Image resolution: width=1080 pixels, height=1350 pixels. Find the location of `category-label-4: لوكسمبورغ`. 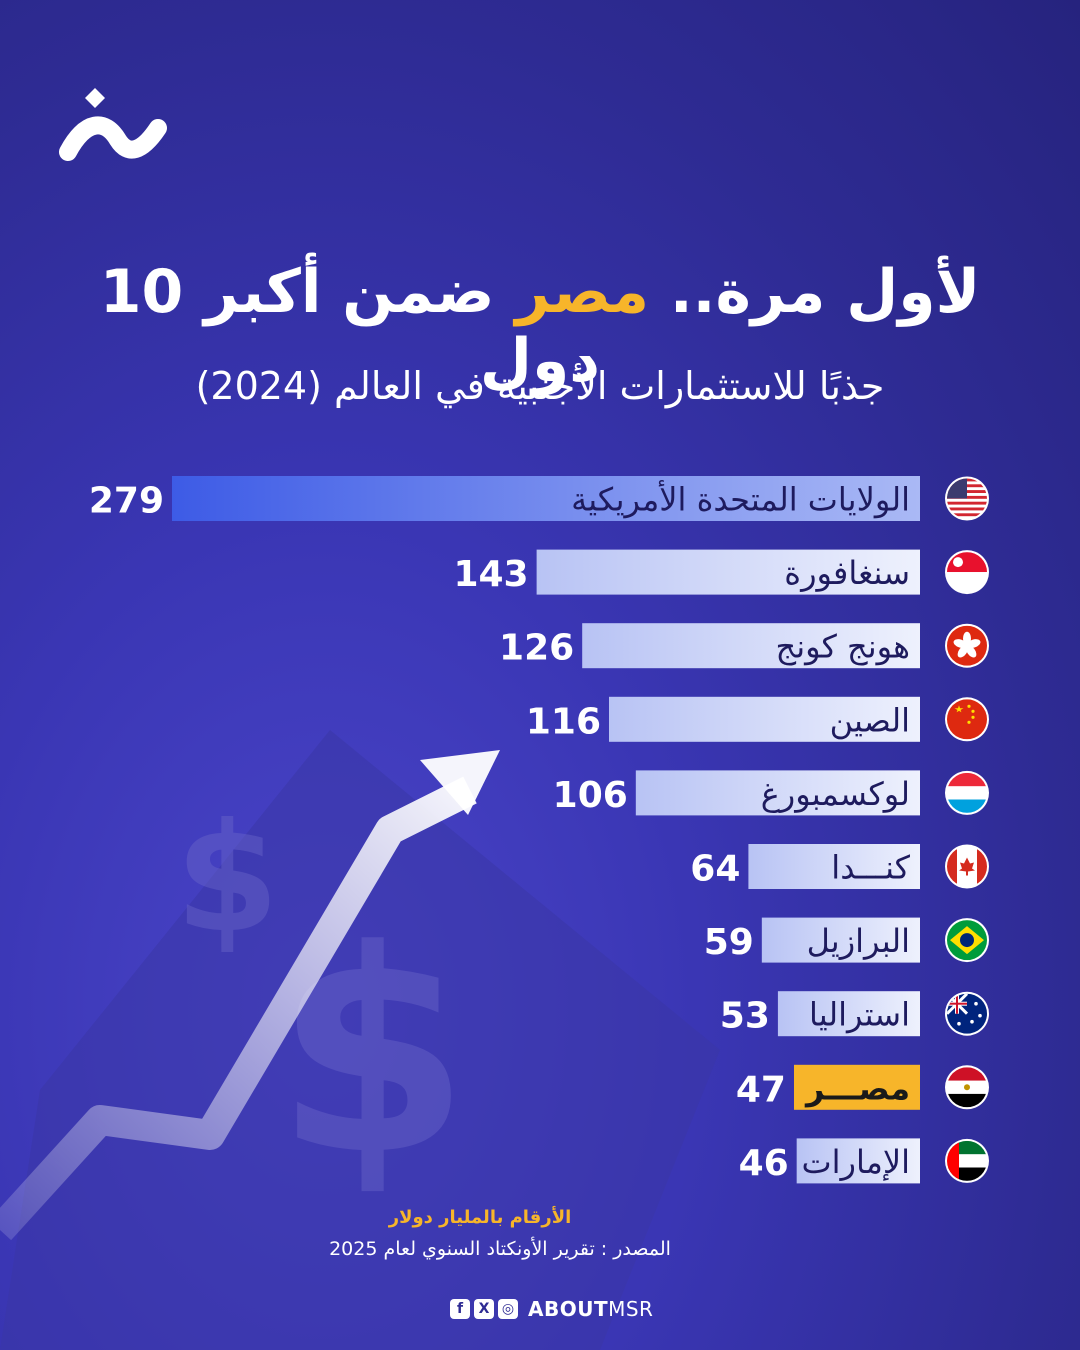

category-label-4: لوكسمبورغ is located at coordinates (835, 794).